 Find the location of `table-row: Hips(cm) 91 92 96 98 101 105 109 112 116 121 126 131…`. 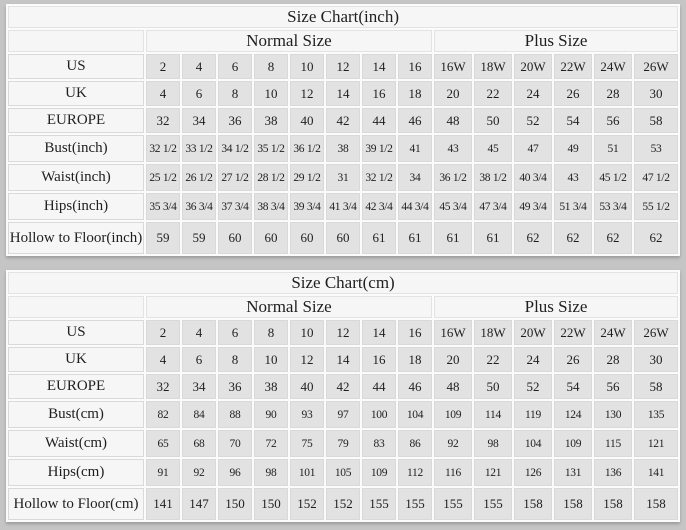

table-row: Hips(cm) 91 92 96 98 101 105 109 112 116 121 126 131… is located at coordinates (343, 472).